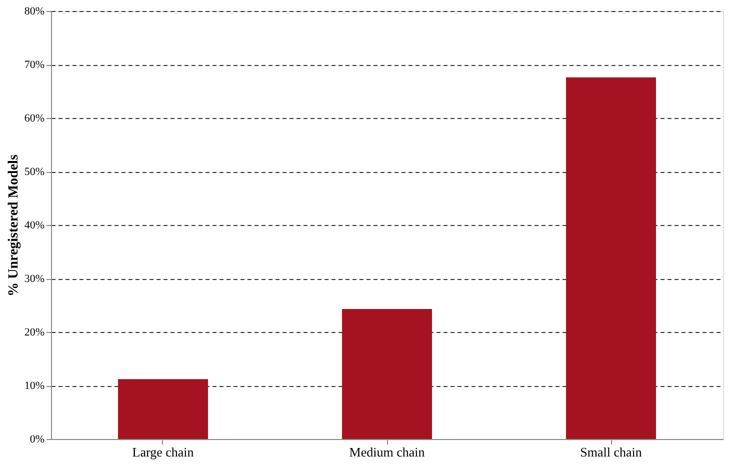 Image resolution: width=752 pixels, height=475 pixels. What do you see at coordinates (34, 65) in the screenshot?
I see `y-tick-label: 70%` at bounding box center [34, 65].